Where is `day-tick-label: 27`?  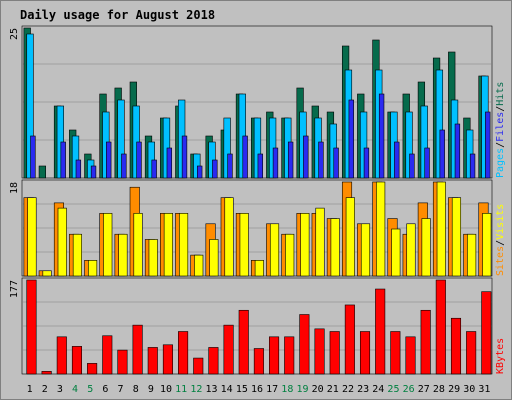 day-tick-label: 27 is located at coordinates (424, 389).